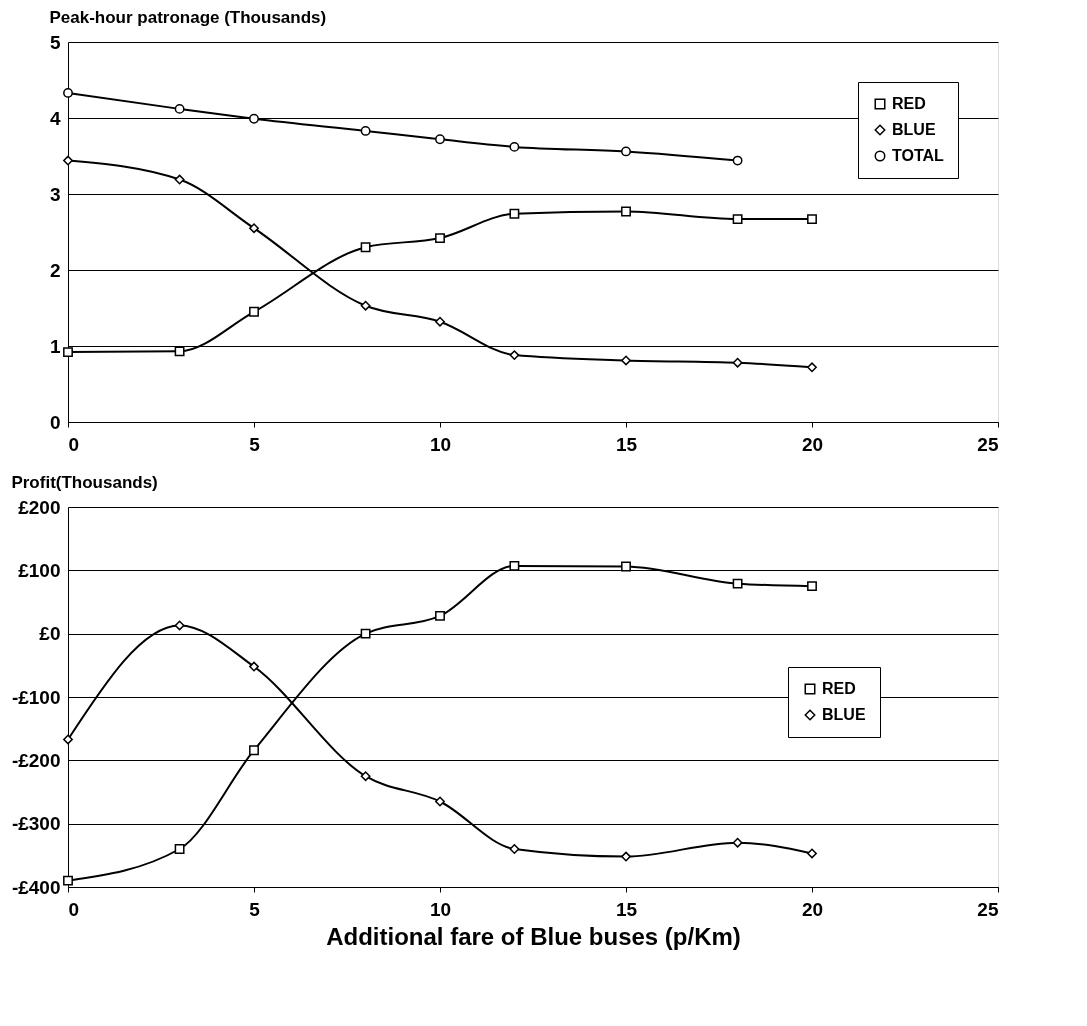  I want to click on y-tick-label: -£300, so click(36, 824).